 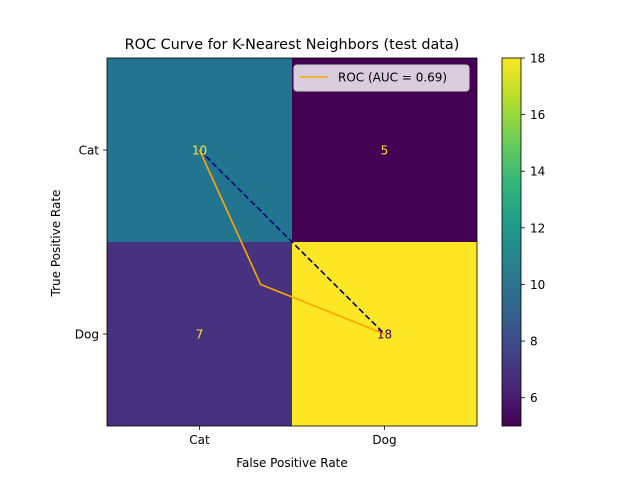 What do you see at coordinates (384, 335) in the screenshot?
I see `cell-value-label: 18` at bounding box center [384, 335].